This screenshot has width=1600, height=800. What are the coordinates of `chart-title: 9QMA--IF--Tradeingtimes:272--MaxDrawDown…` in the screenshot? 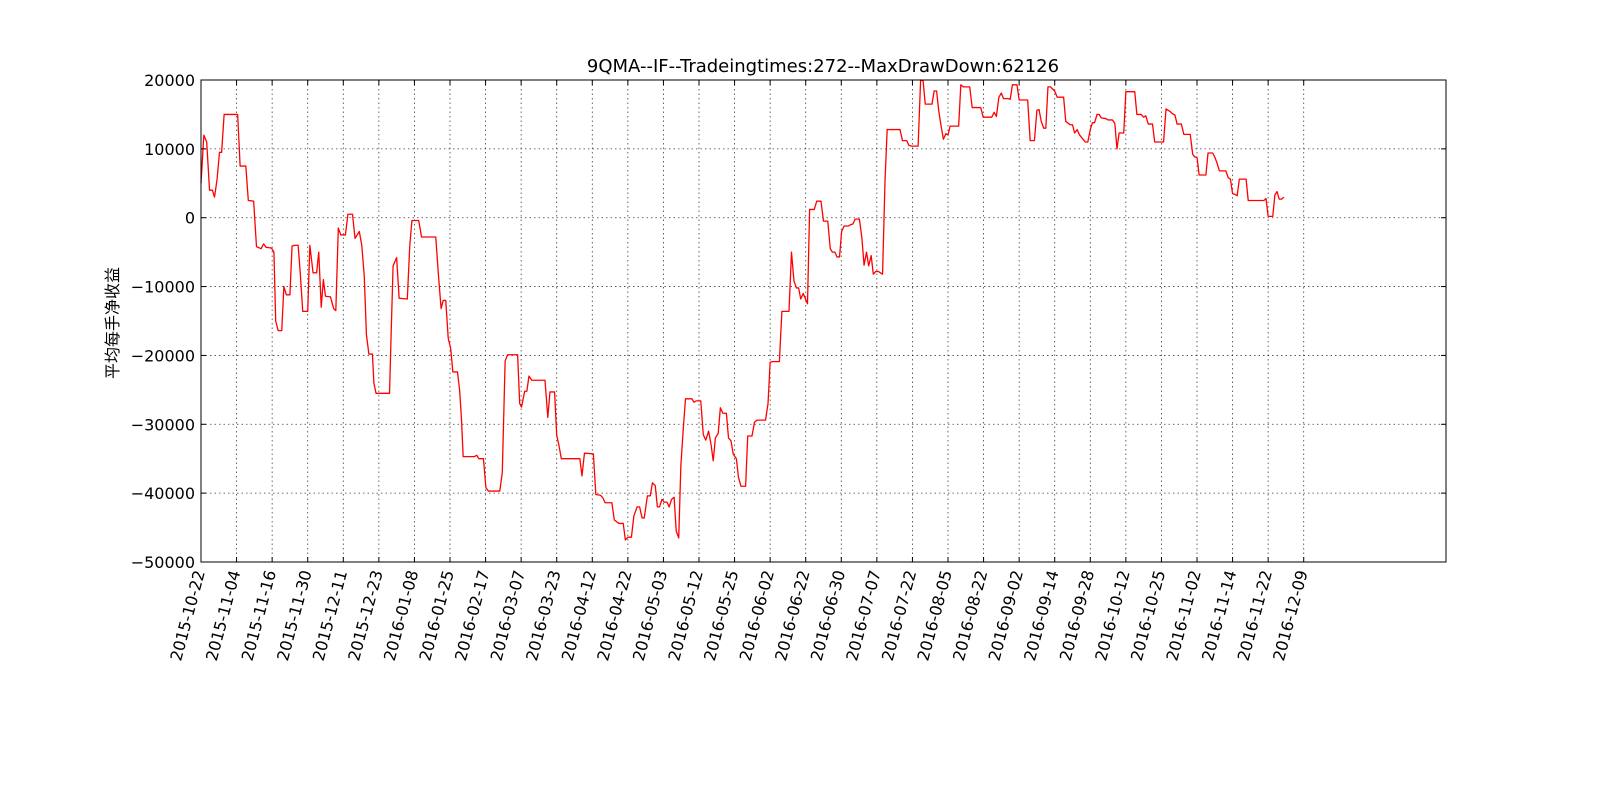 It's located at (823, 66).